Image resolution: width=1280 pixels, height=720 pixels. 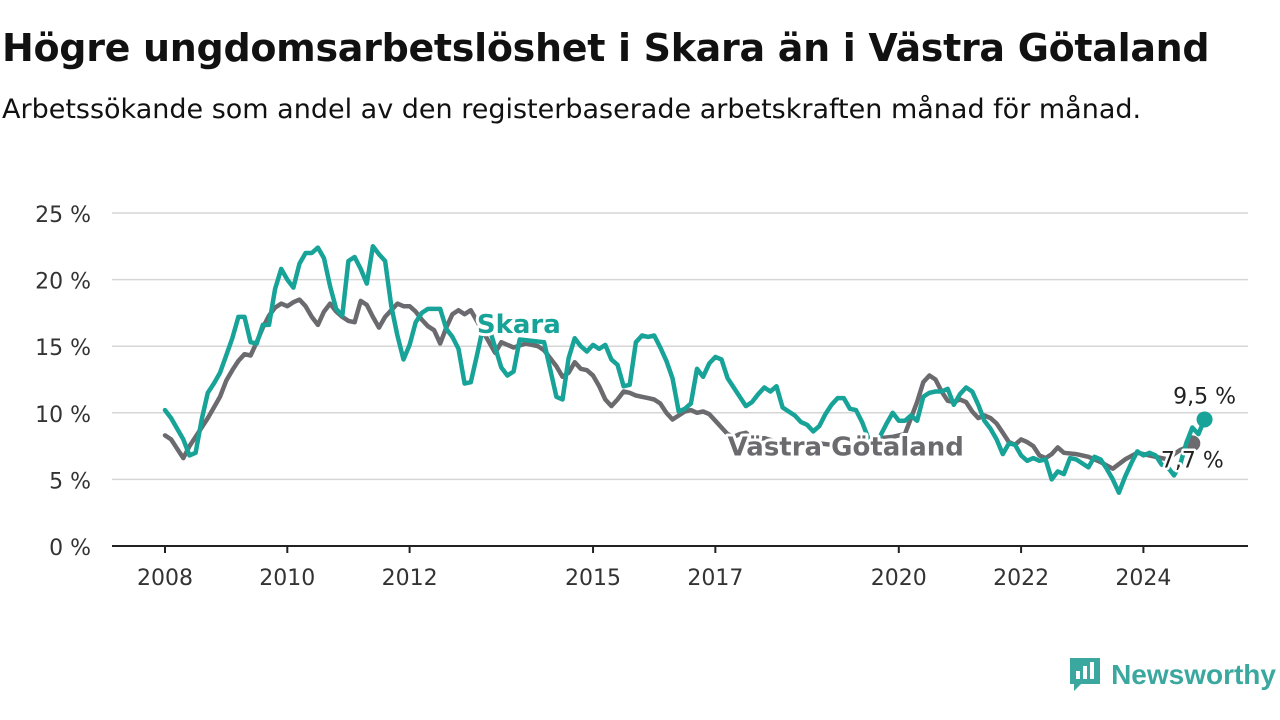 I want to click on brand-logo: Newsworthy, so click(x=1171, y=675).